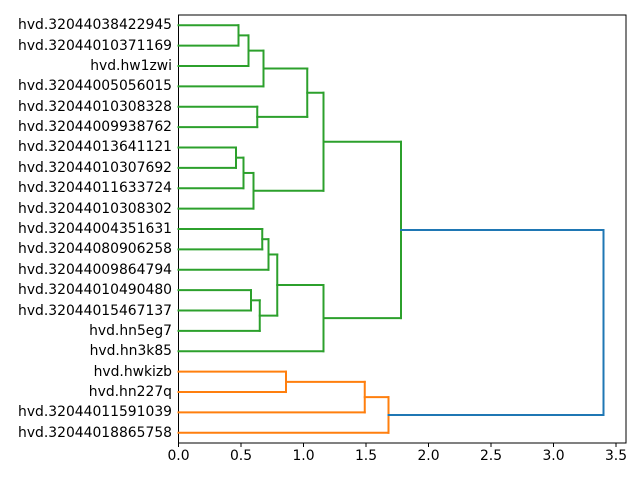 Image resolution: width=640 pixels, height=480 pixels. What do you see at coordinates (95, 127) in the screenshot?
I see `leaf-label: hvd.32044009938762` at bounding box center [95, 127].